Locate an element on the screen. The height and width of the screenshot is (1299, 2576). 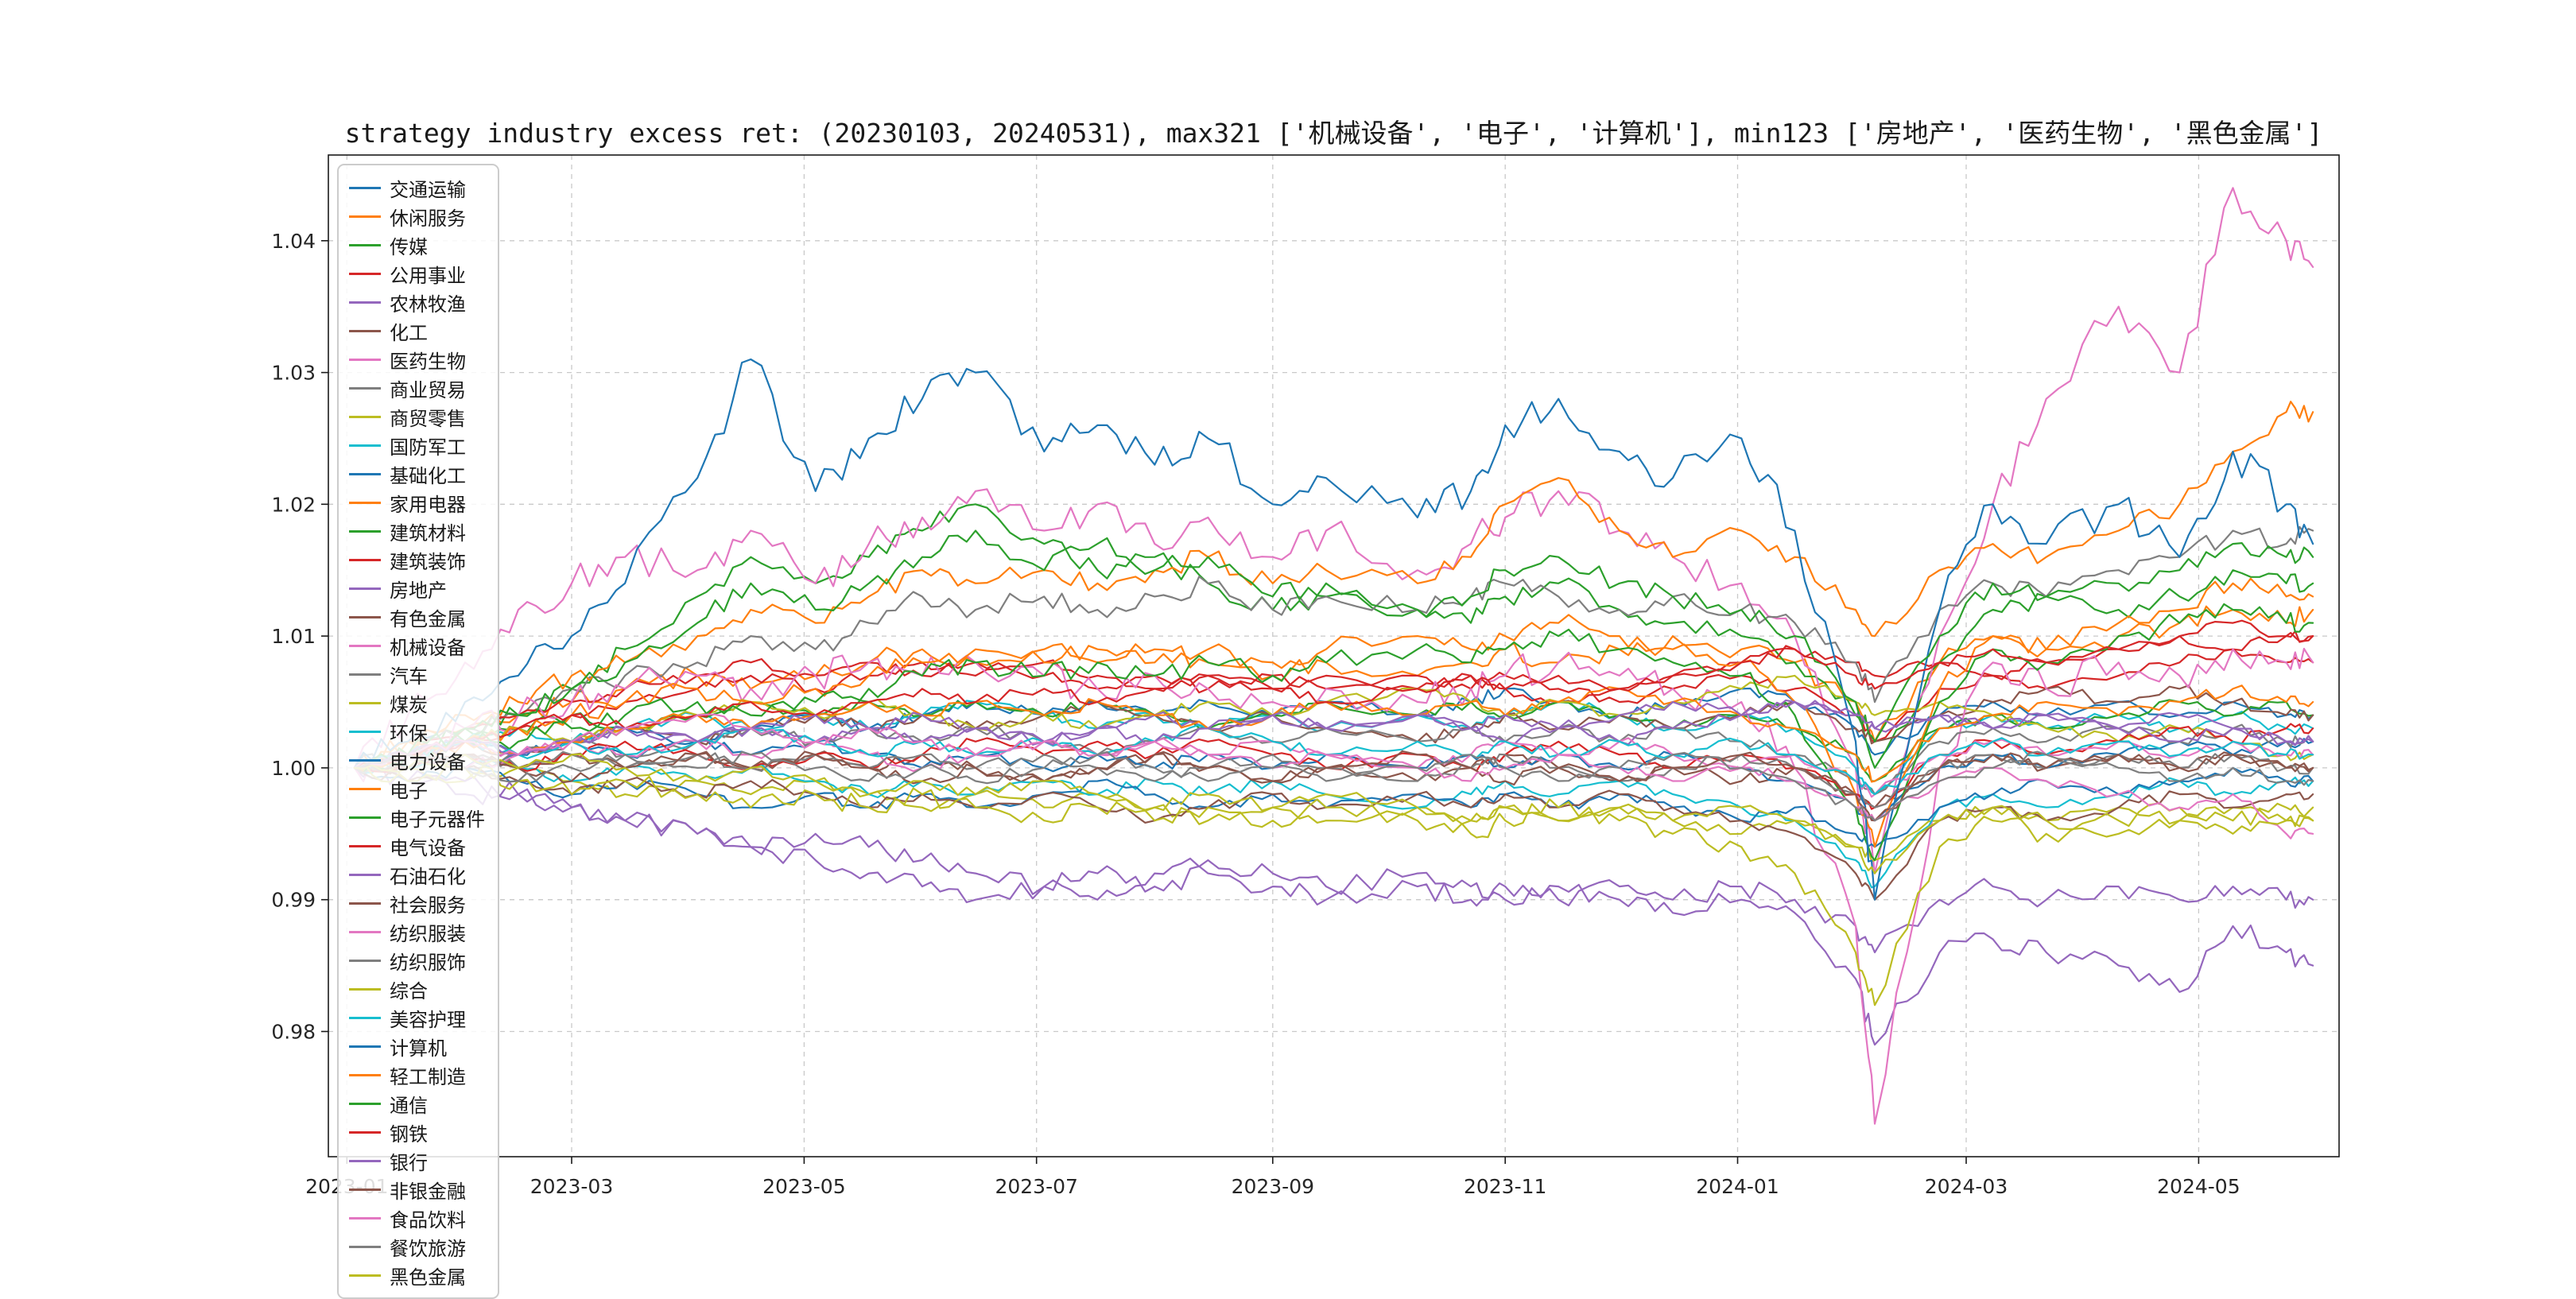
legend-item: 轻工制造 is located at coordinates (417, 1075).